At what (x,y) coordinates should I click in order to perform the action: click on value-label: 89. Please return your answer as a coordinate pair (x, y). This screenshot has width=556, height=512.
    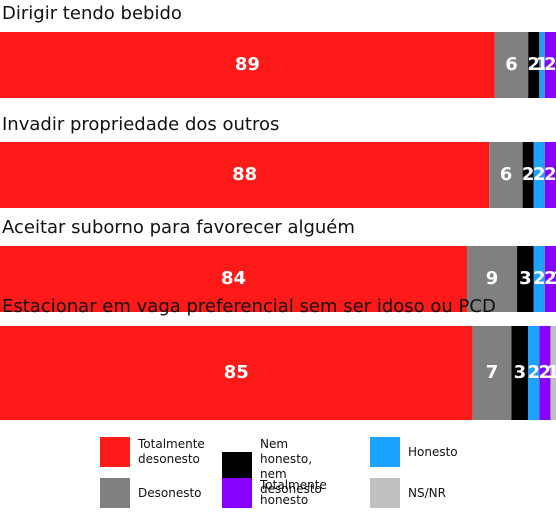
    Looking at the image, I should click on (247, 64).